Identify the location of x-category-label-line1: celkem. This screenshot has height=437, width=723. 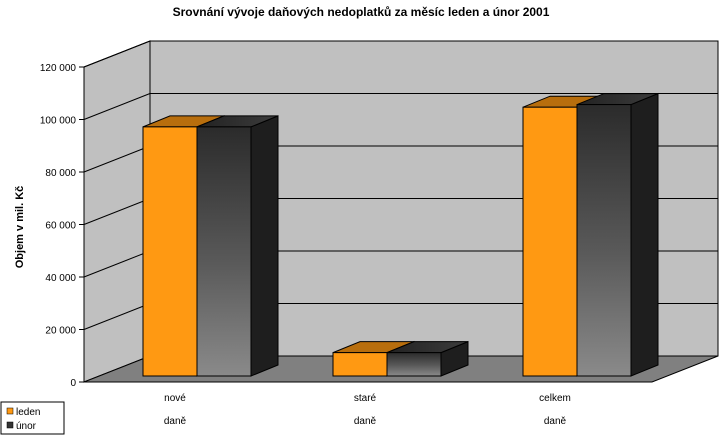
(555, 398).